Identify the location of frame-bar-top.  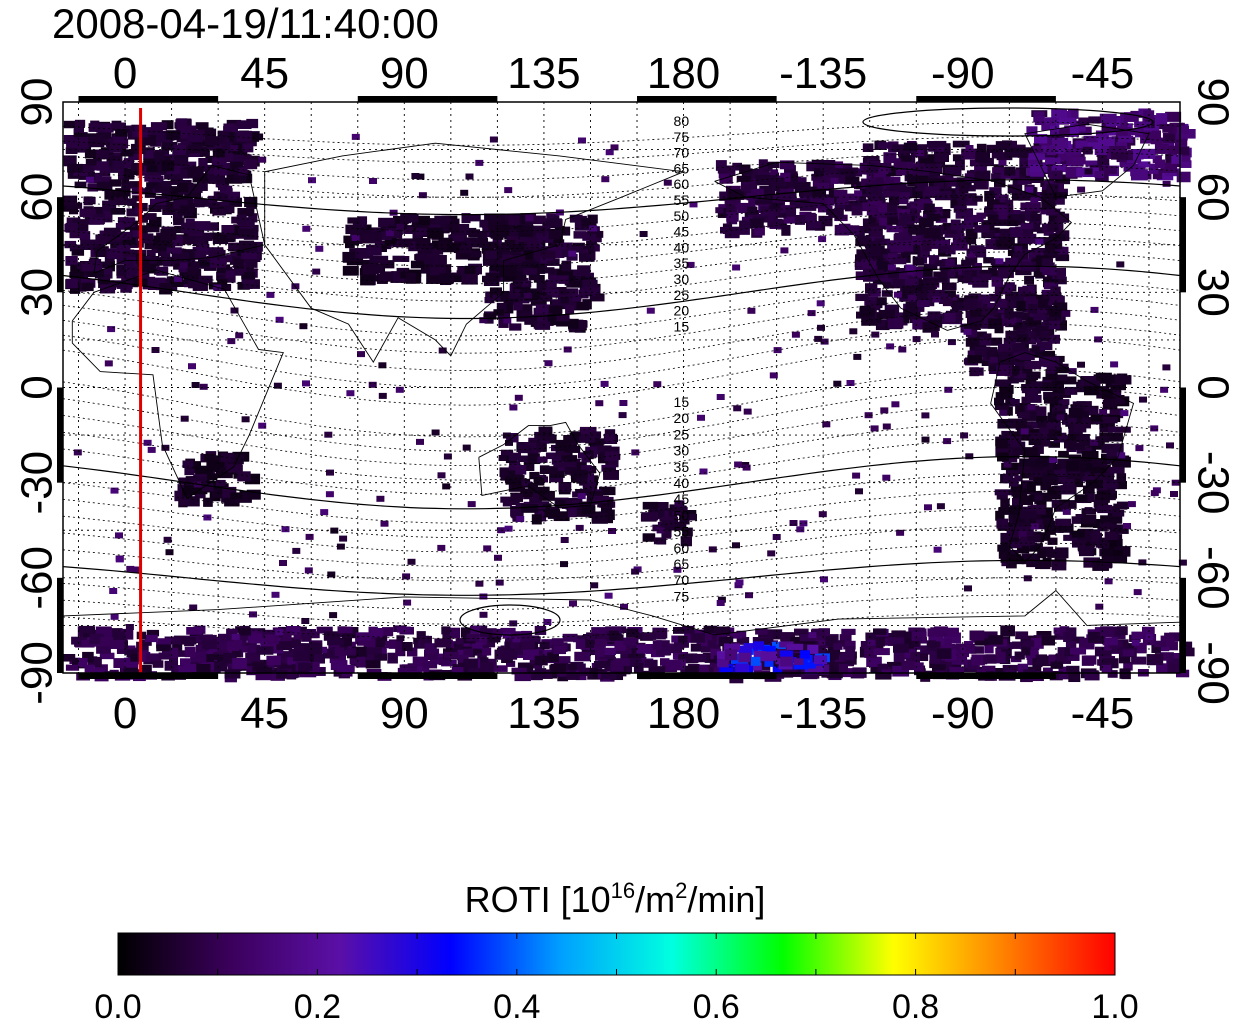
(148, 99).